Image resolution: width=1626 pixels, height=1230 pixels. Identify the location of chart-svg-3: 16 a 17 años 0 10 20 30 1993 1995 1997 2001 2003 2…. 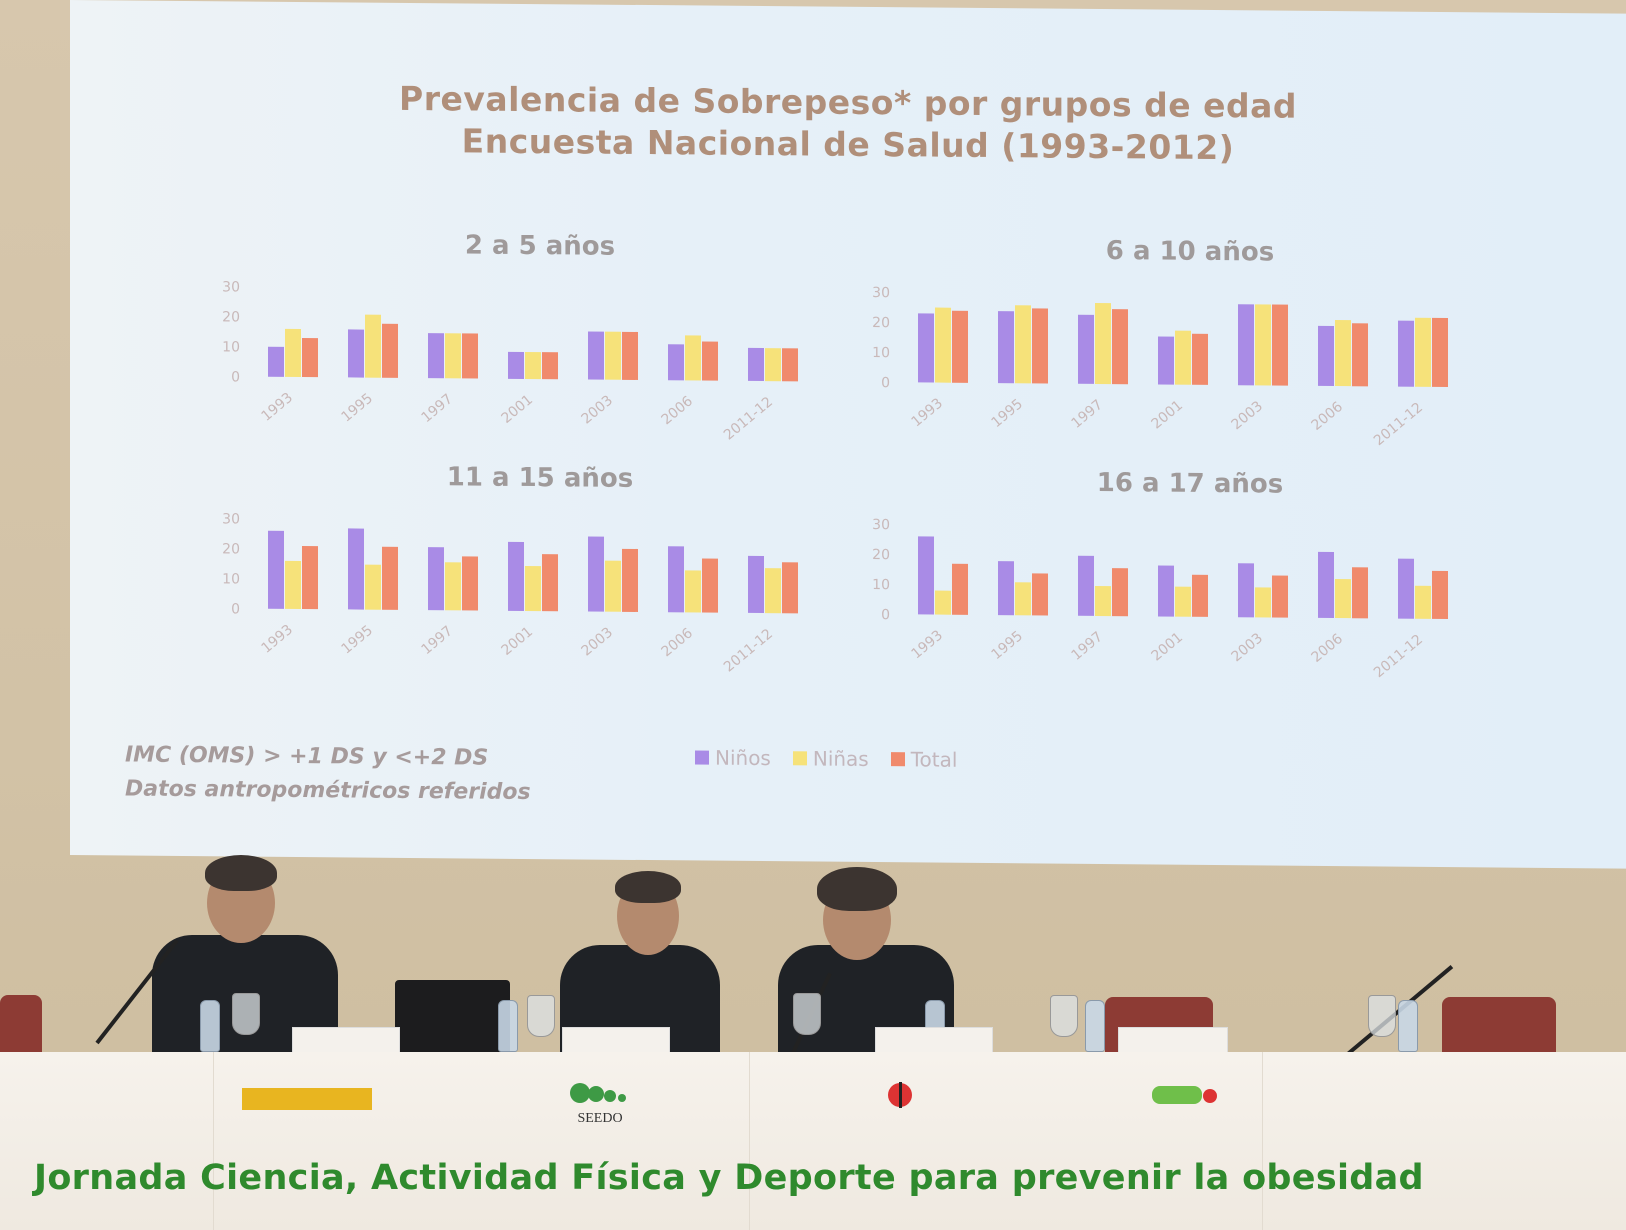
(1160, 574).